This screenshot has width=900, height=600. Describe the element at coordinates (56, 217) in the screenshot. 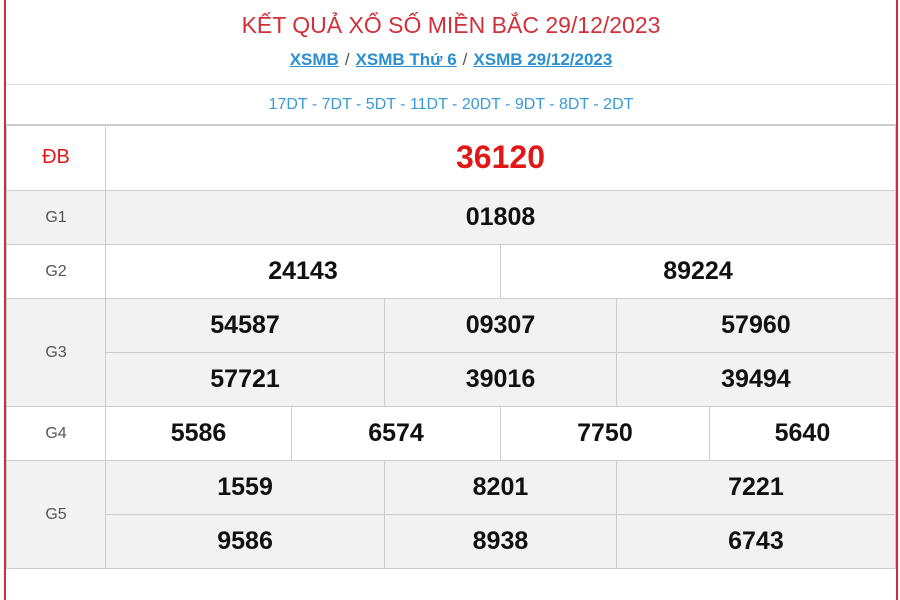

I see `prize-label: G1` at that location.